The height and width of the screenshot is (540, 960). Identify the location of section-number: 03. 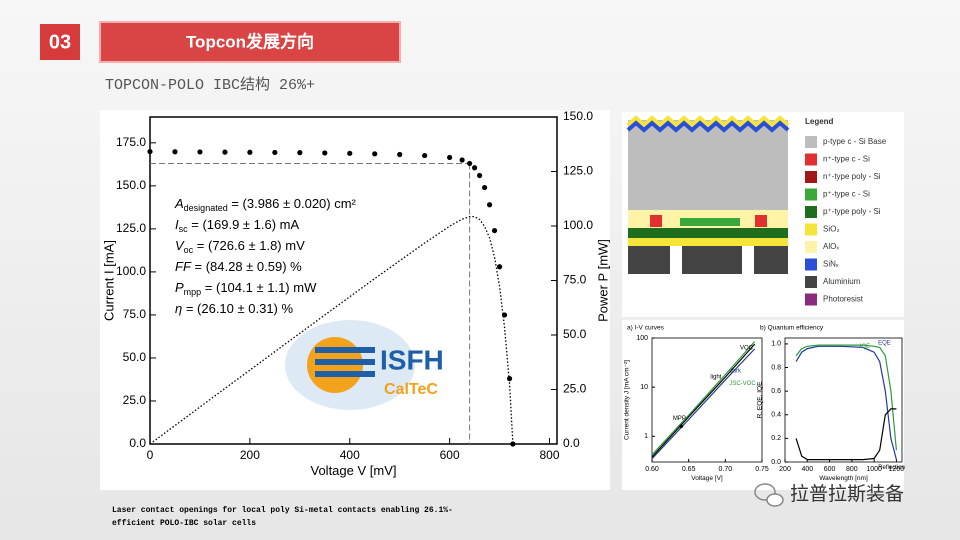
(60, 42).